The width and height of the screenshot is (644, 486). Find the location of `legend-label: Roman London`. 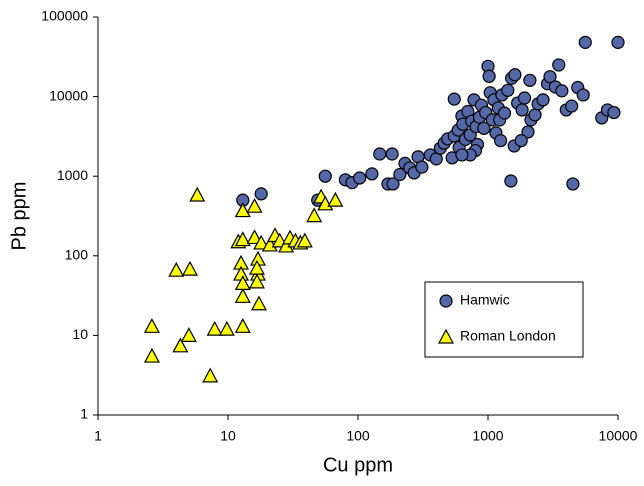

legend-label: Roman London is located at coordinates (508, 336).